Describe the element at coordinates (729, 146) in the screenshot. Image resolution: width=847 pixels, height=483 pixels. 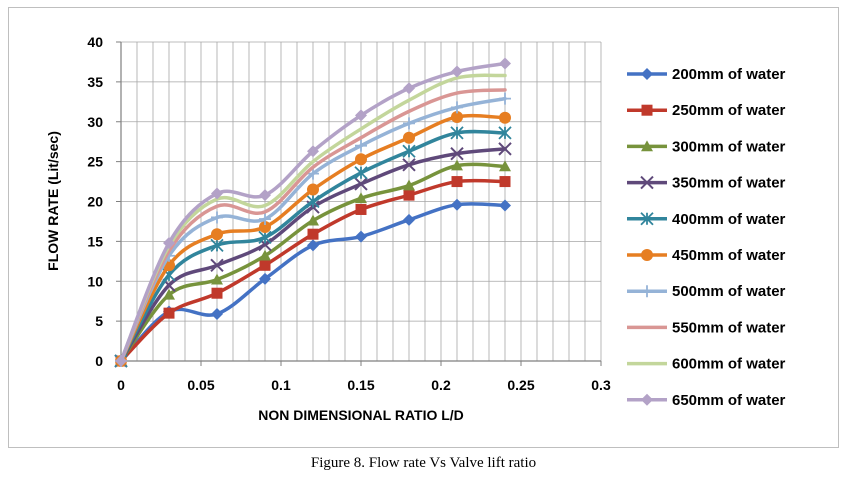
I see `legend-label: 300mm of water` at that location.